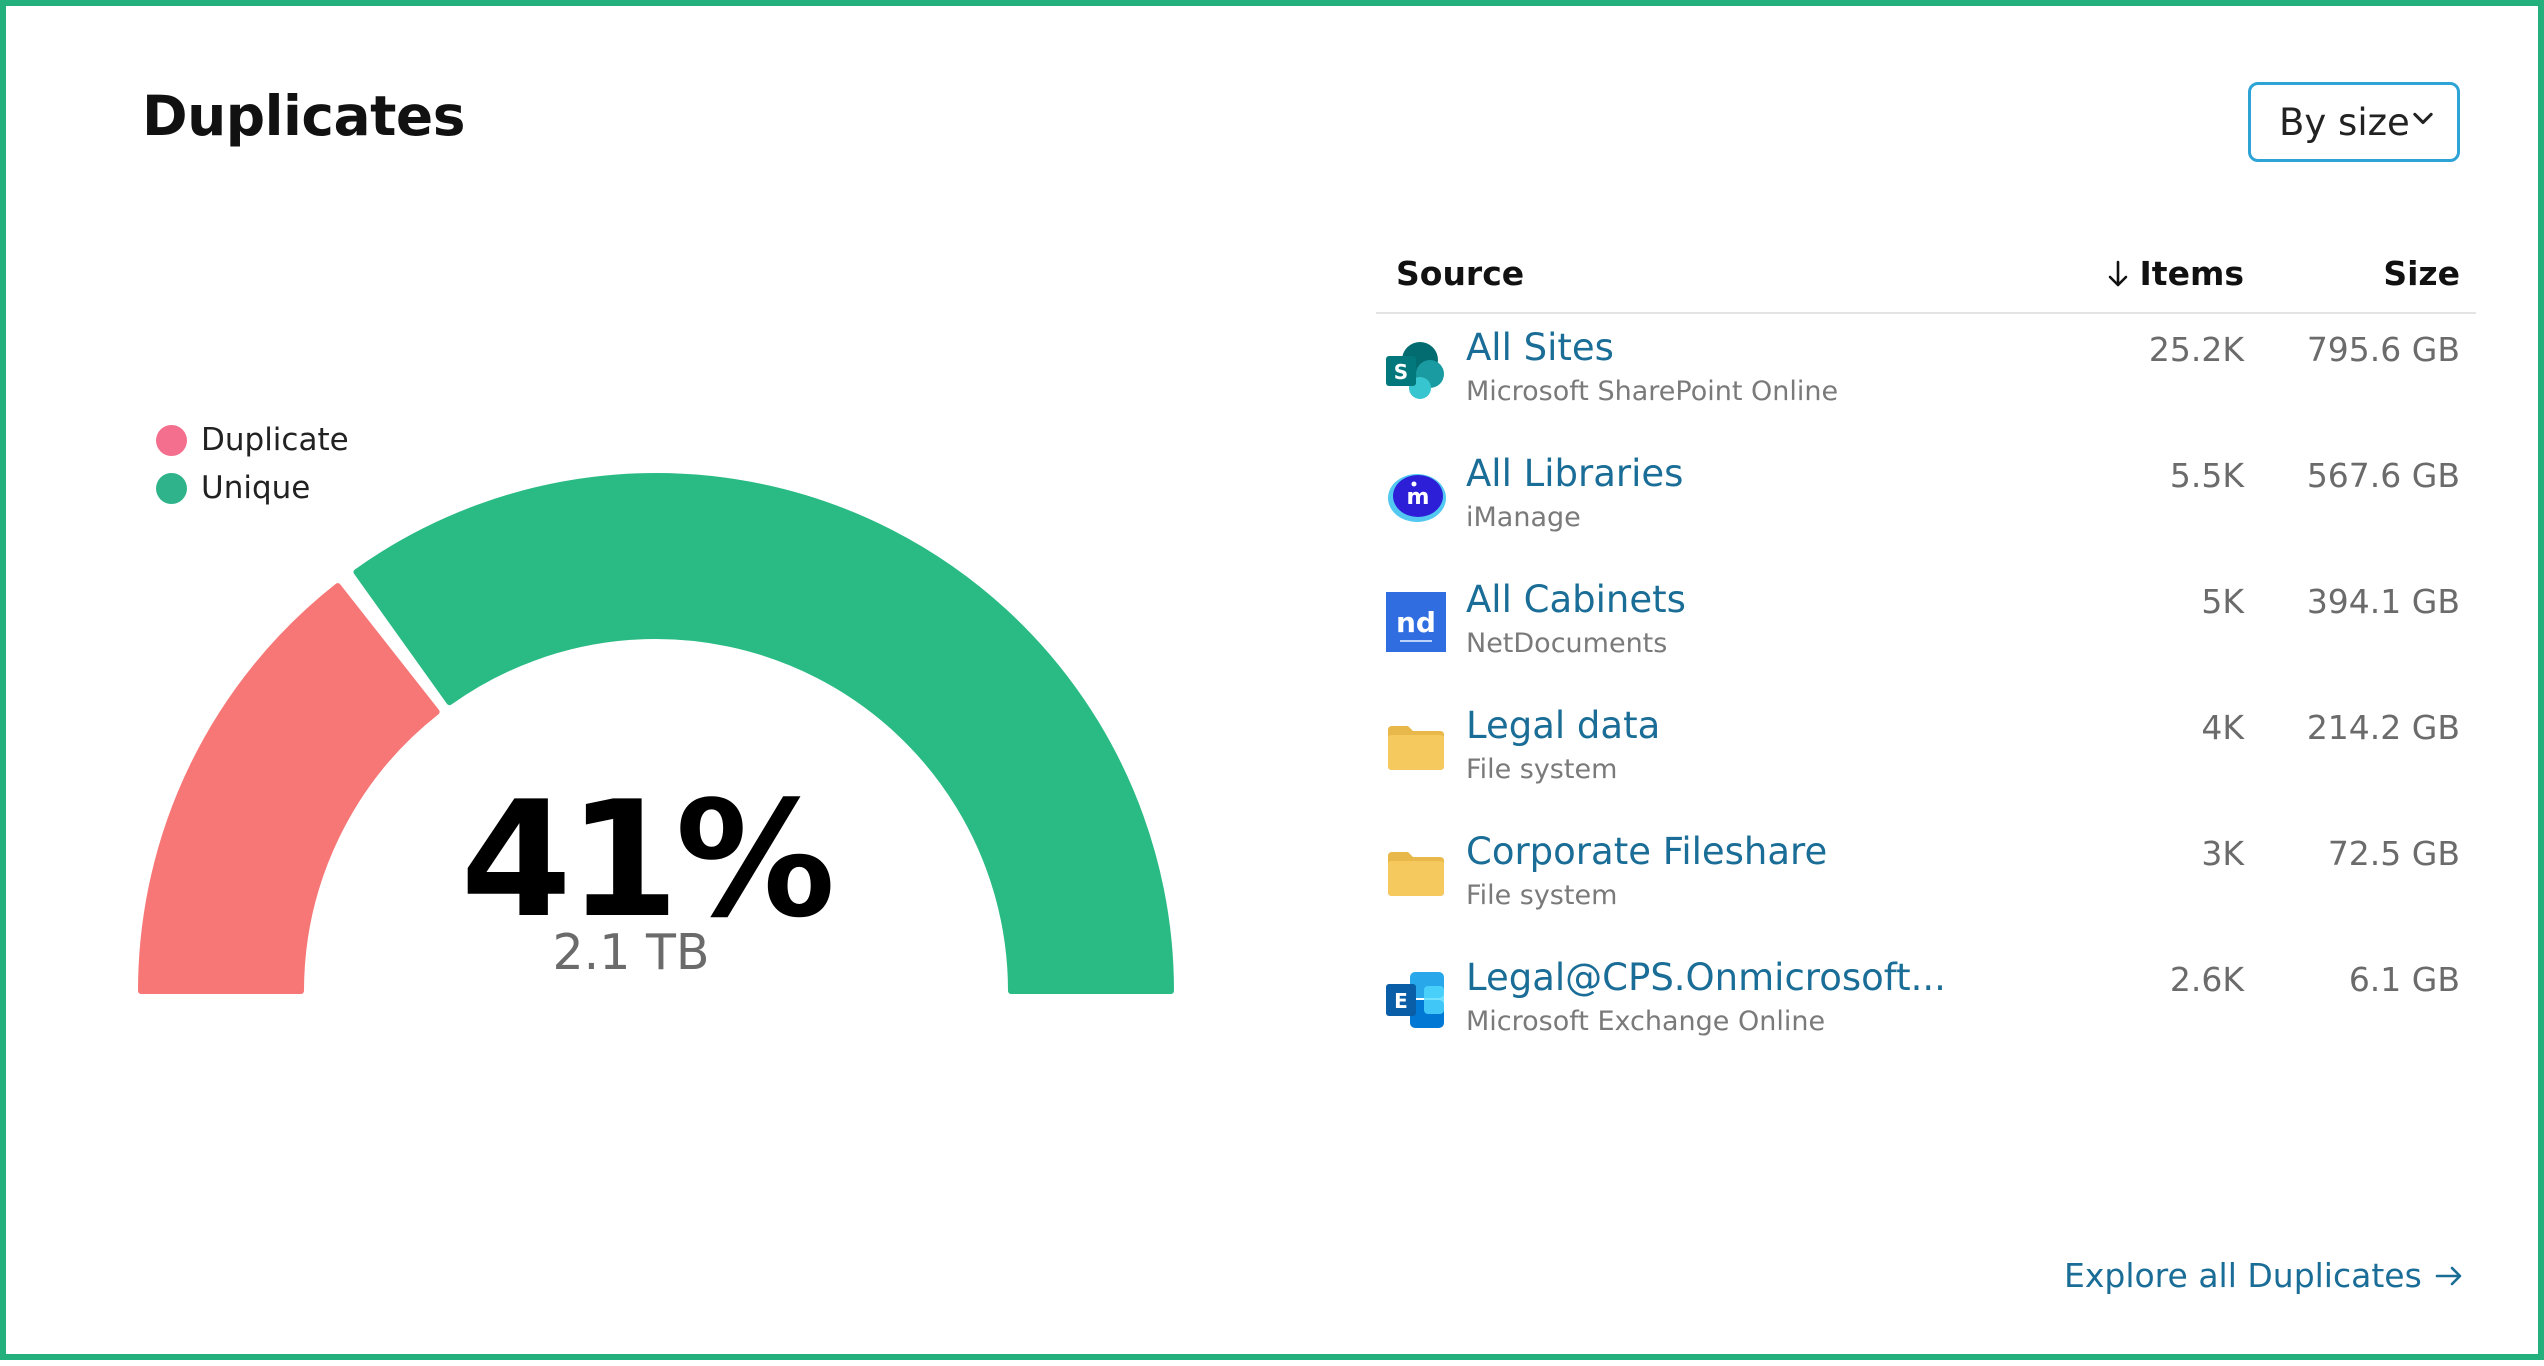 This screenshot has width=2544, height=1366. I want to click on gauge-arc-unique, so click(763, 733).